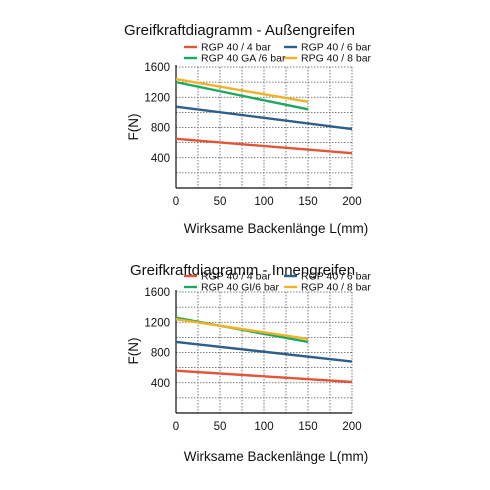  Describe the element at coordinates (336, 288) in the screenshot. I see `legend-label: RGP 40 / 8 bar` at that location.